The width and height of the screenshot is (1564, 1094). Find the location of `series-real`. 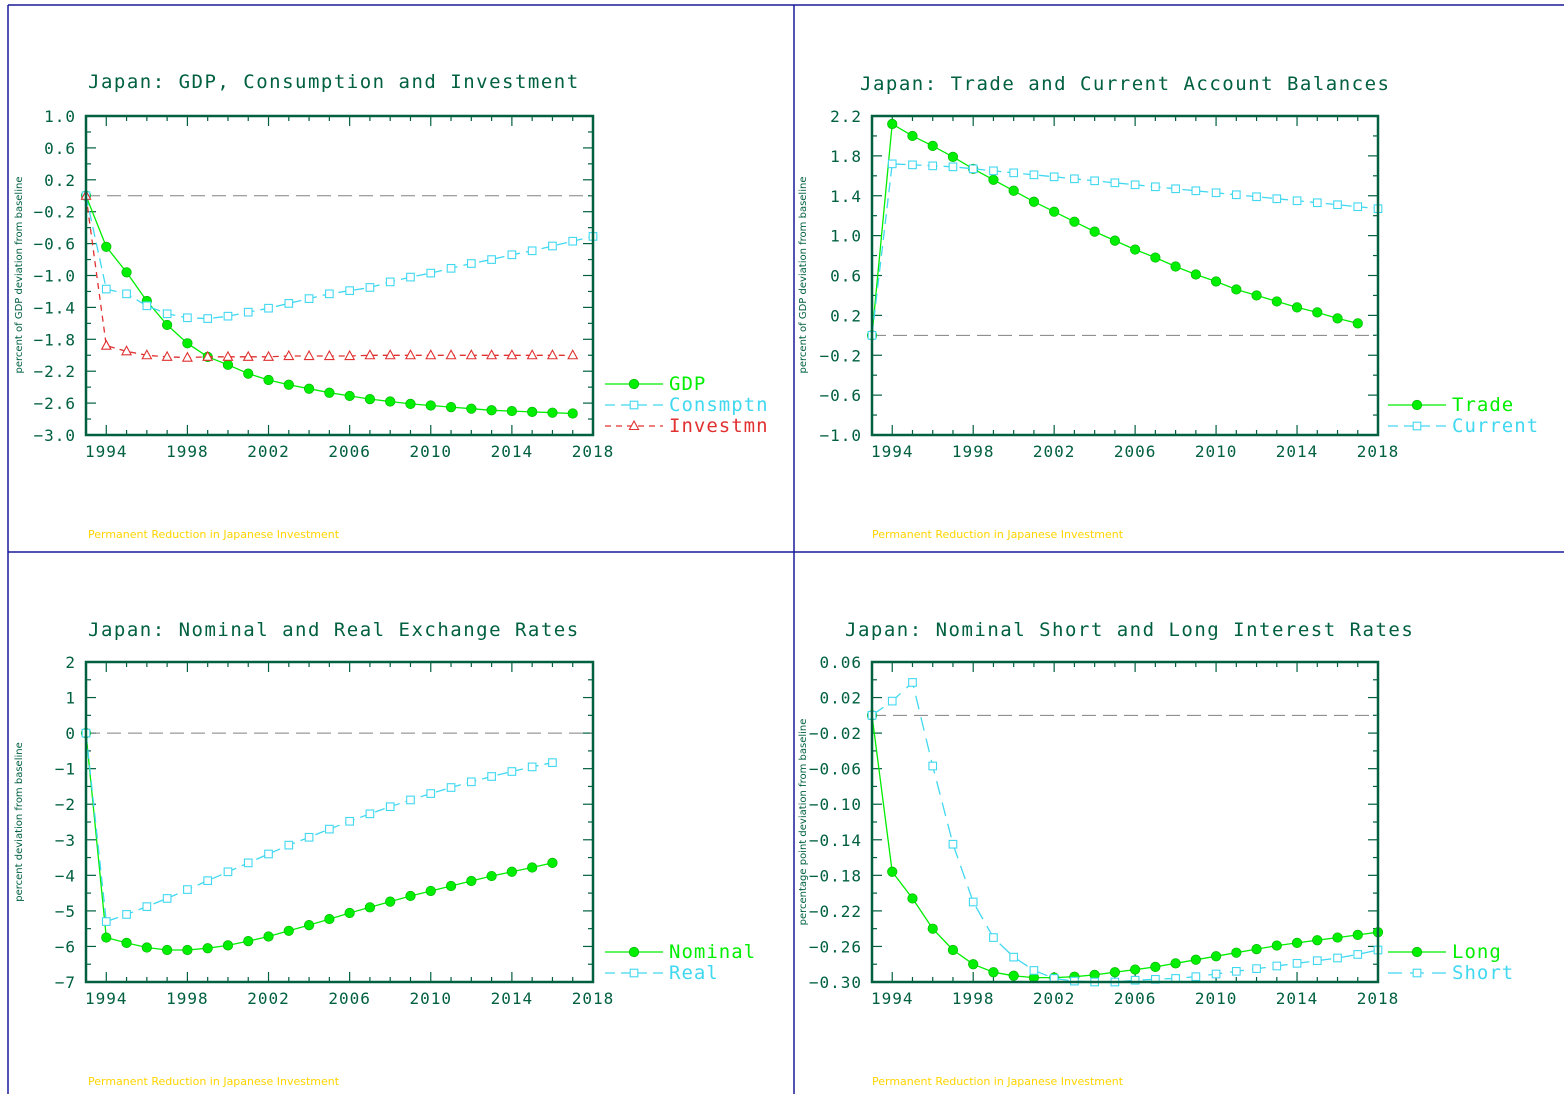

series-real is located at coordinates (319, 827).